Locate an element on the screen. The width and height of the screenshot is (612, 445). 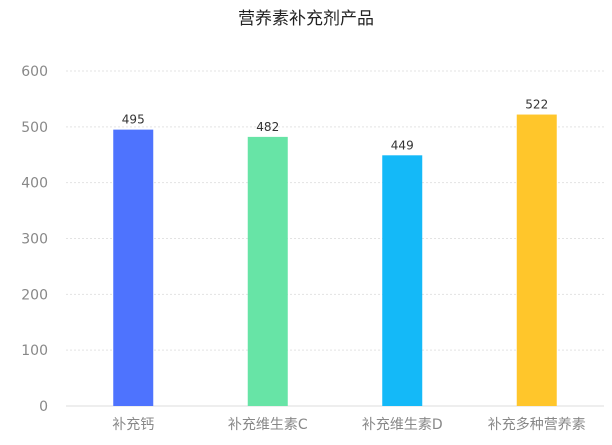
x-tick-label: 补充维生素D is located at coordinates (402, 425).